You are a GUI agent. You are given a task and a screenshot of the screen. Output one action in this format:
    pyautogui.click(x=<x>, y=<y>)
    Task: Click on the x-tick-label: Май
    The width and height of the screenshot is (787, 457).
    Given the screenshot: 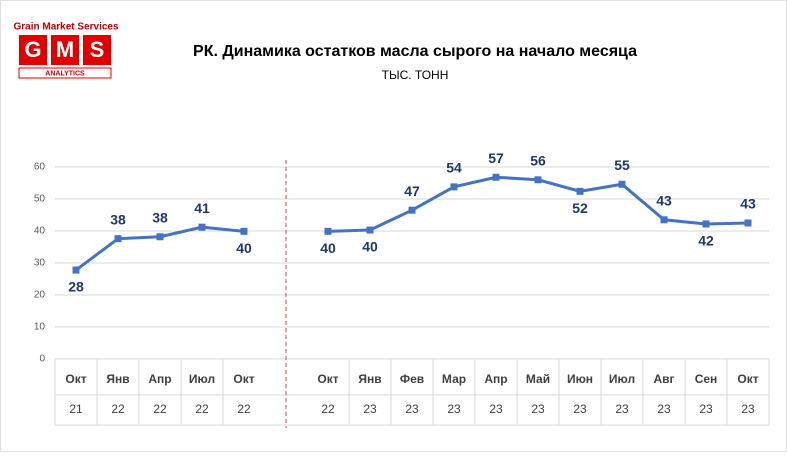 What is the action you would take?
    pyautogui.click(x=538, y=379)
    